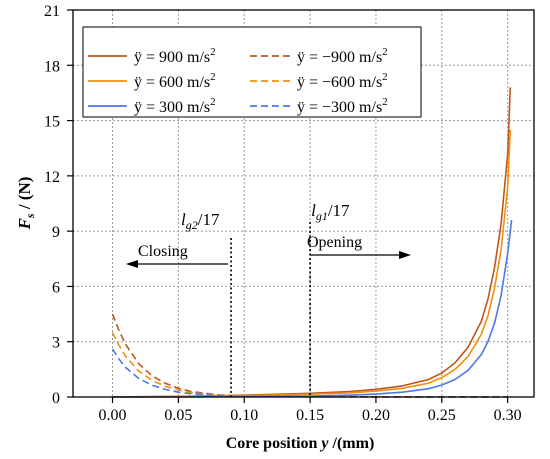  Describe the element at coordinates (56, 287) in the screenshot. I see `y-tick-label-2: 6` at that location.